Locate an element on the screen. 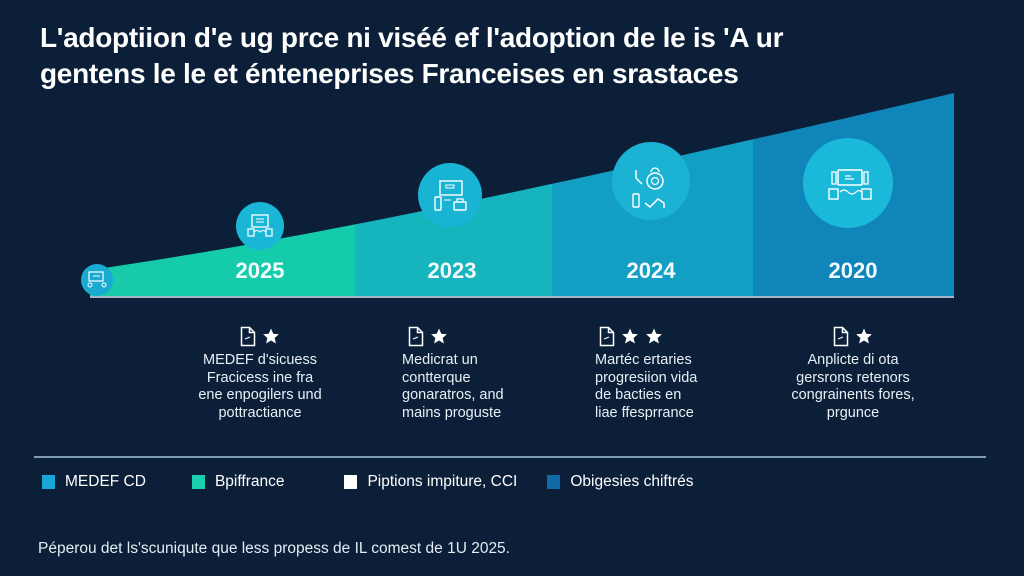  meeting-screen-icon is located at coordinates (848, 183).